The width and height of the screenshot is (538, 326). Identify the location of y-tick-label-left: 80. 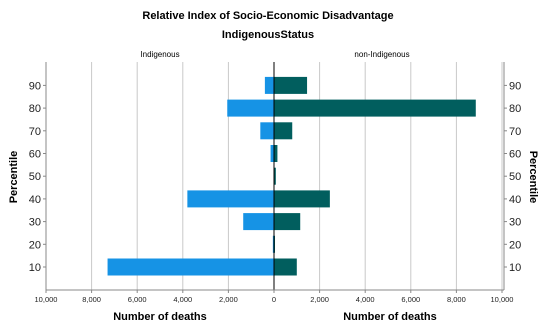
(35, 109).